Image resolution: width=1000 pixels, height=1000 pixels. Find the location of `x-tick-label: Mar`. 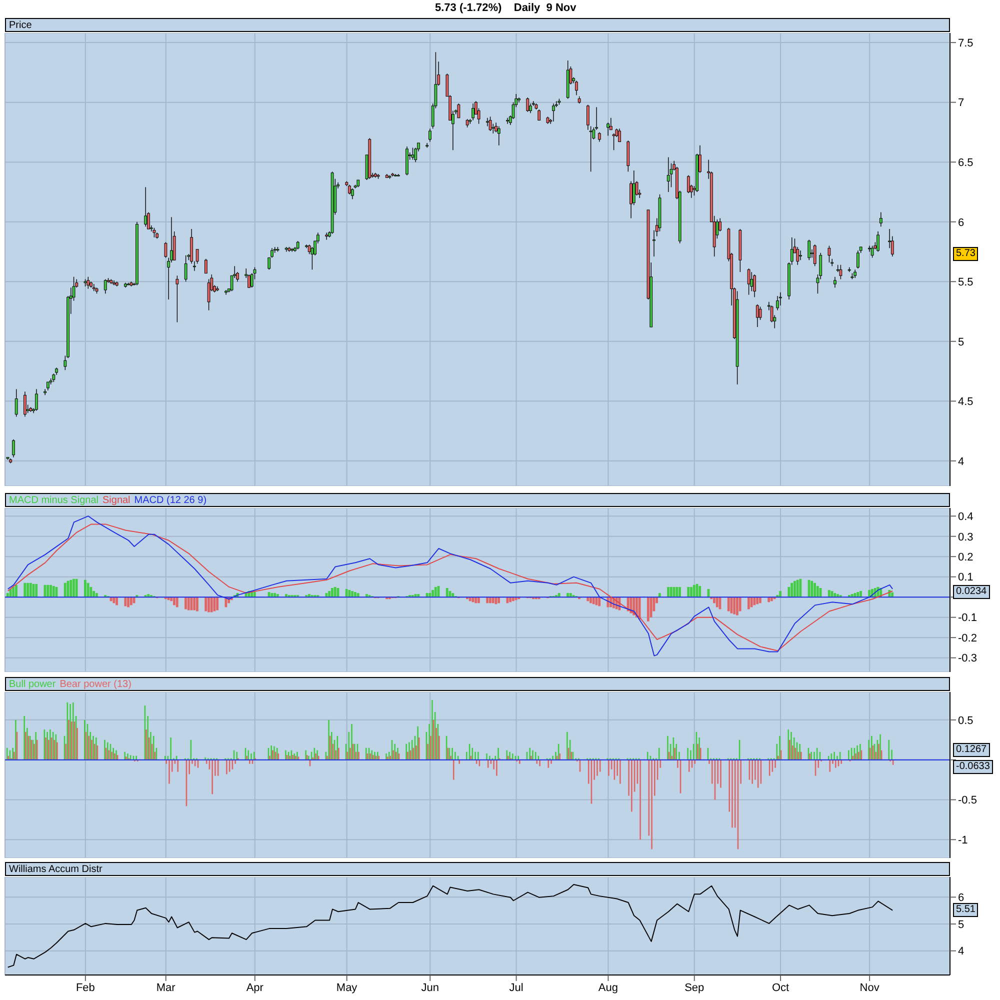

x-tick-label: Mar is located at coordinates (166, 988).